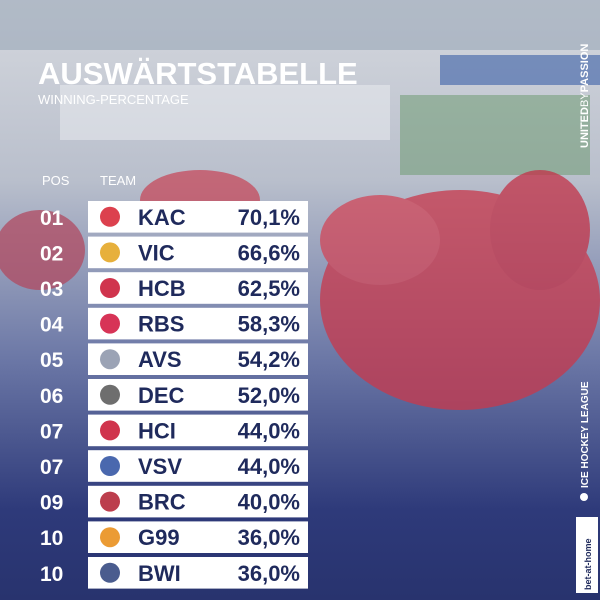 The height and width of the screenshot is (600, 600). What do you see at coordinates (269, 288) in the screenshot?
I see `percentage: 62,5%` at bounding box center [269, 288].